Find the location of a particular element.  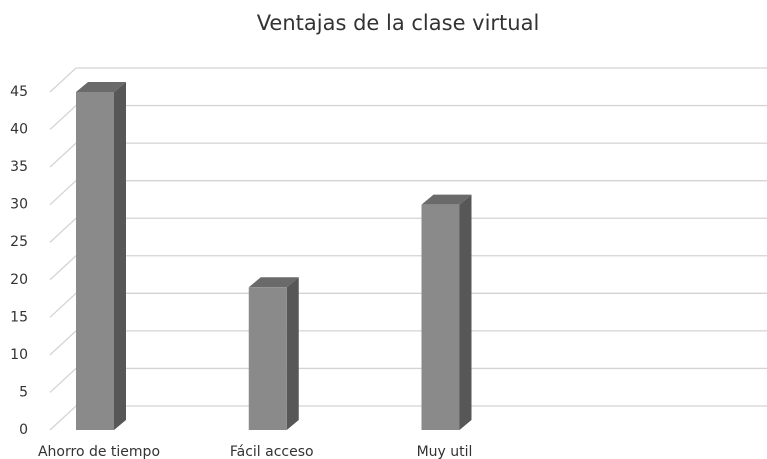

x-tick-label: Ahorro de tiempo is located at coordinates (99, 451).